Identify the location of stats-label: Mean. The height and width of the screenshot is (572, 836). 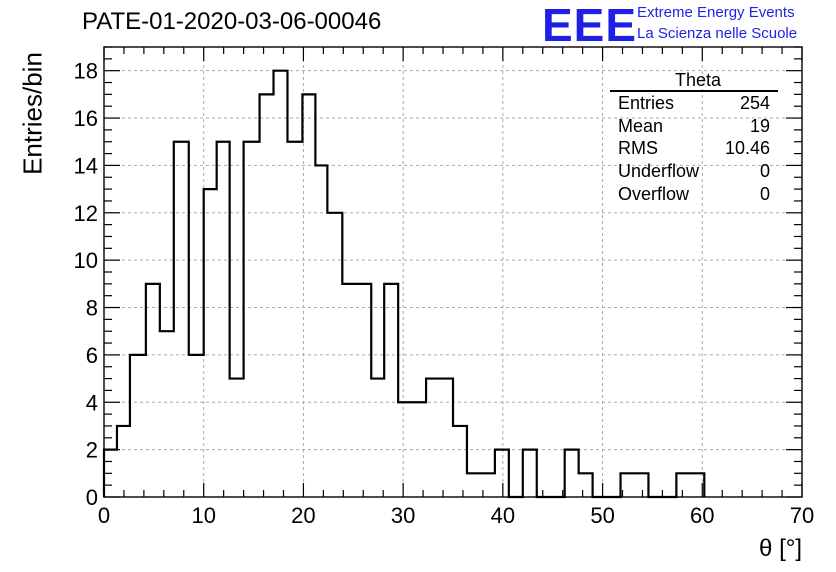
(641, 125).